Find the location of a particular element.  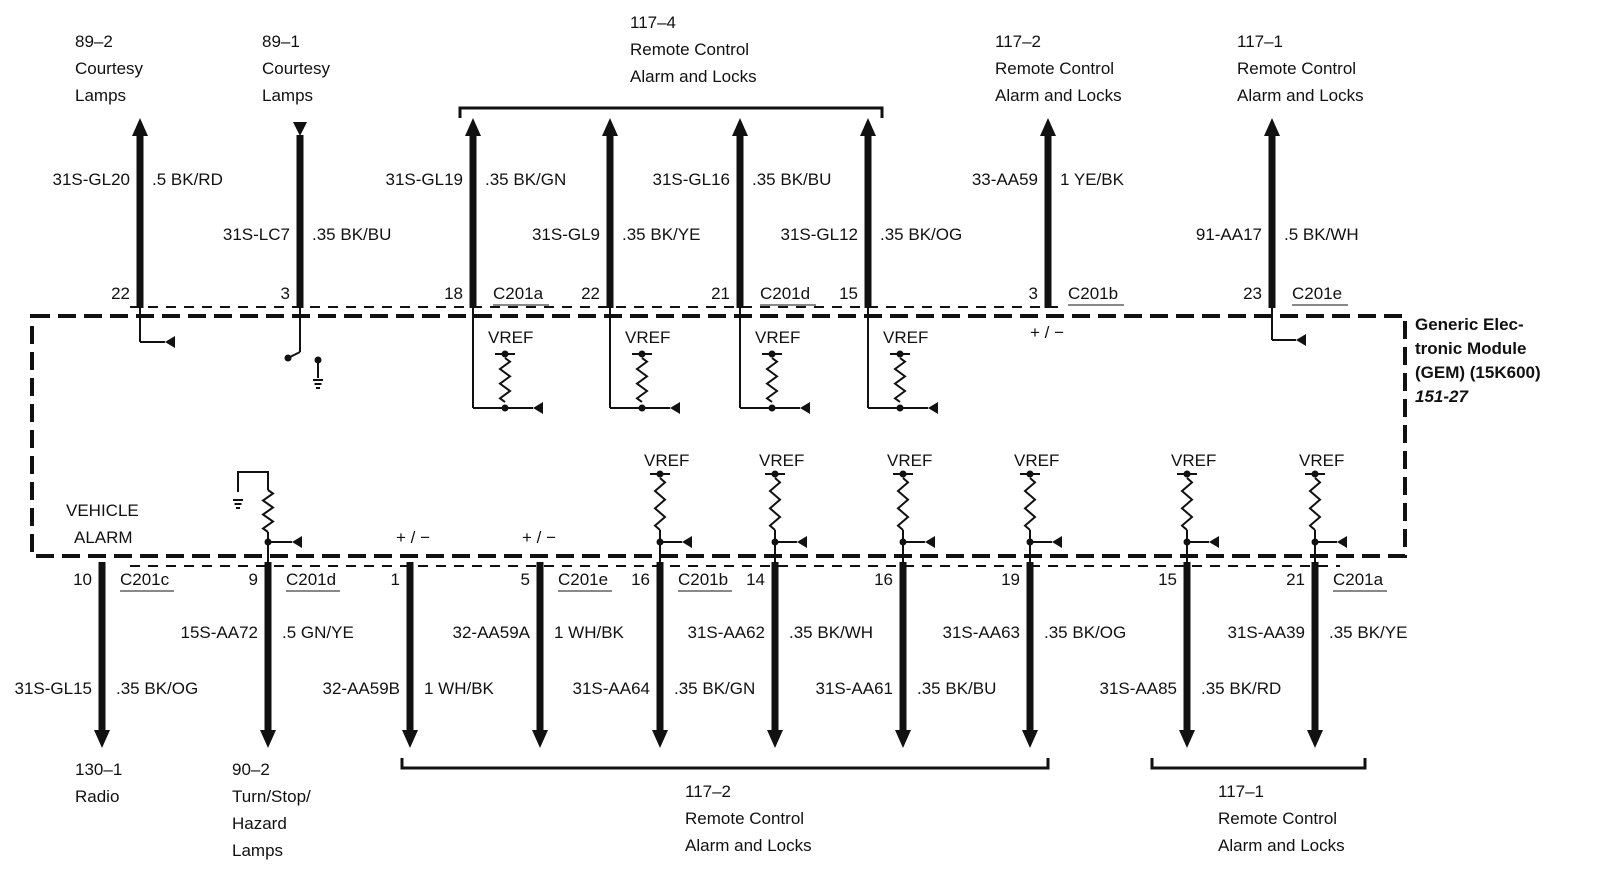

circuit-label: 31S-AA61 is located at coordinates (855, 688).